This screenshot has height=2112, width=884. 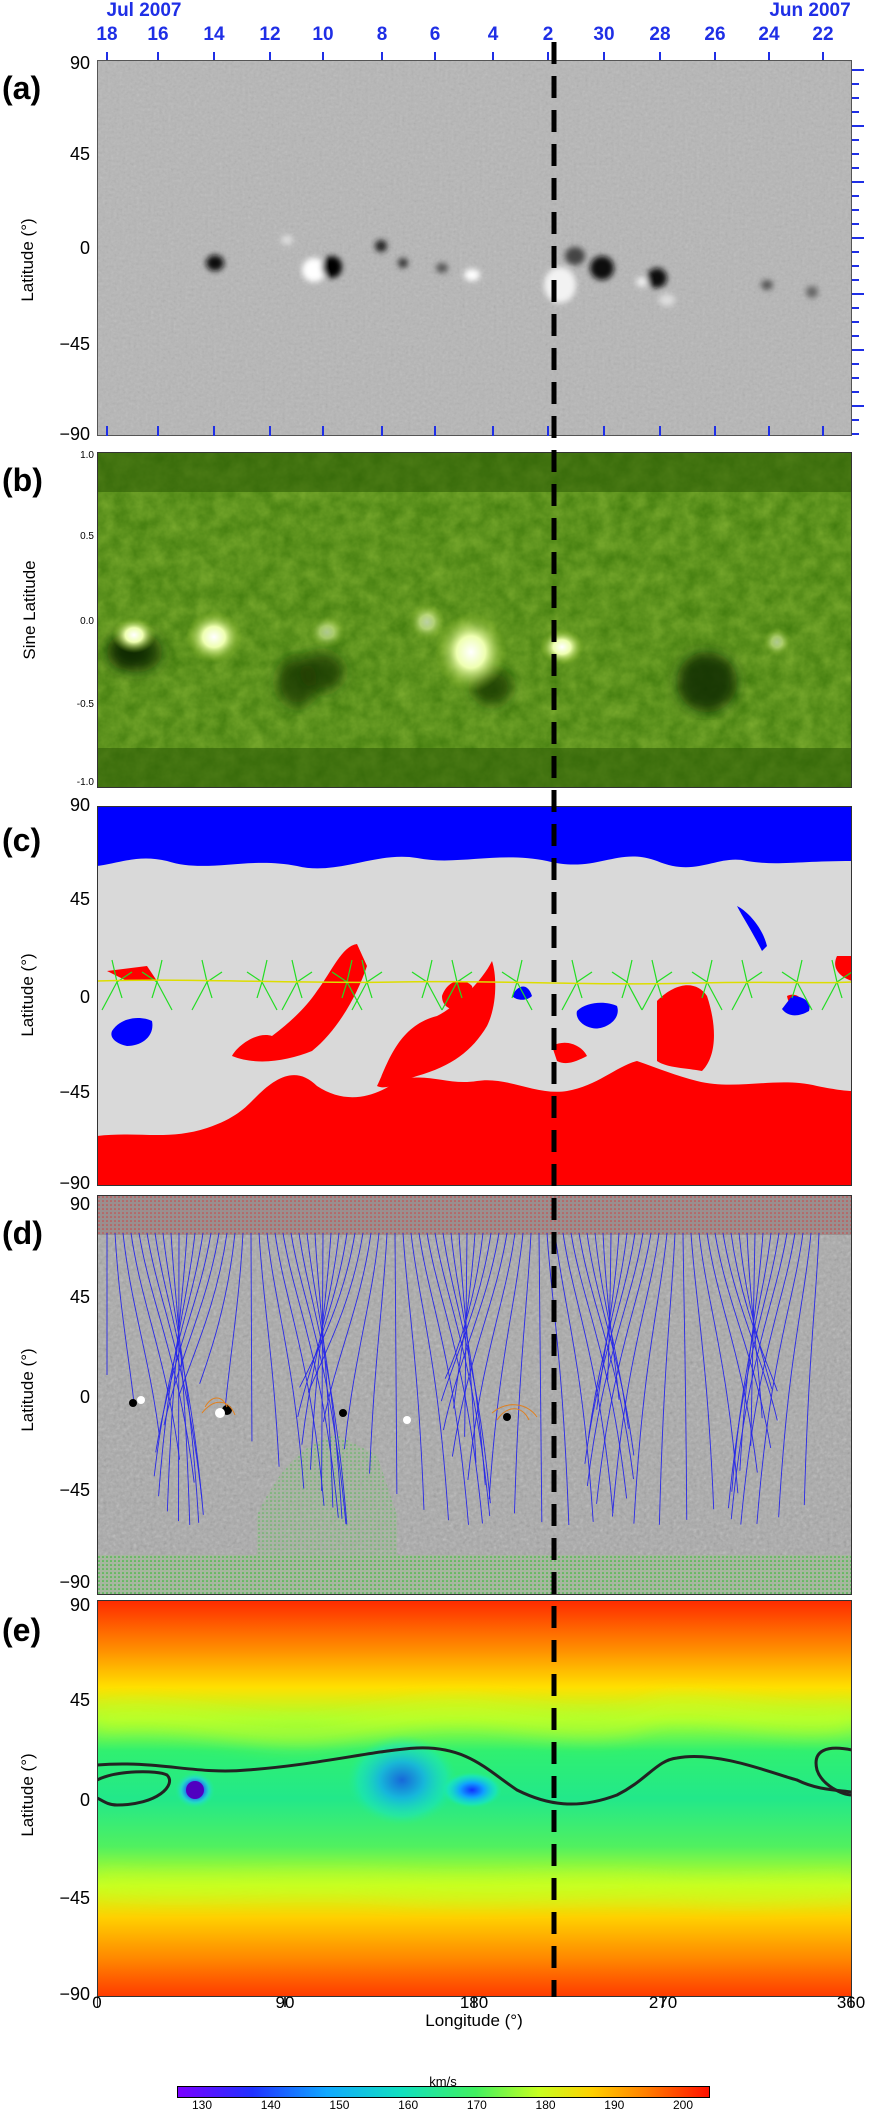 What do you see at coordinates (769, 34) in the screenshot?
I see `top-axis-day-label: 24` at bounding box center [769, 34].